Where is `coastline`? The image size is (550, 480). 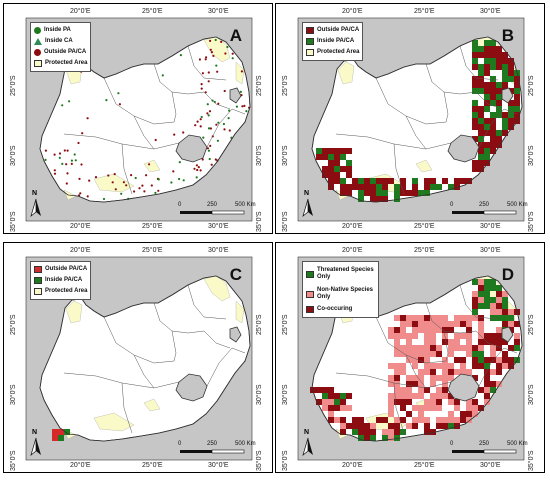
coastline is located at coordinates (417, 358).